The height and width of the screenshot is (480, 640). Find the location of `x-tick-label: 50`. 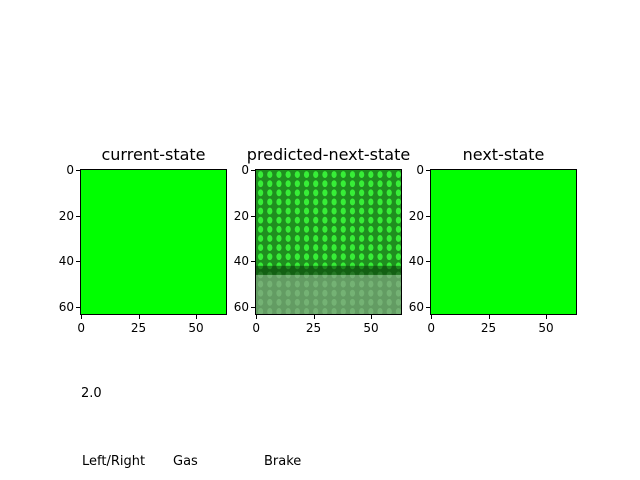

x-tick-label: 50 is located at coordinates (196, 328).